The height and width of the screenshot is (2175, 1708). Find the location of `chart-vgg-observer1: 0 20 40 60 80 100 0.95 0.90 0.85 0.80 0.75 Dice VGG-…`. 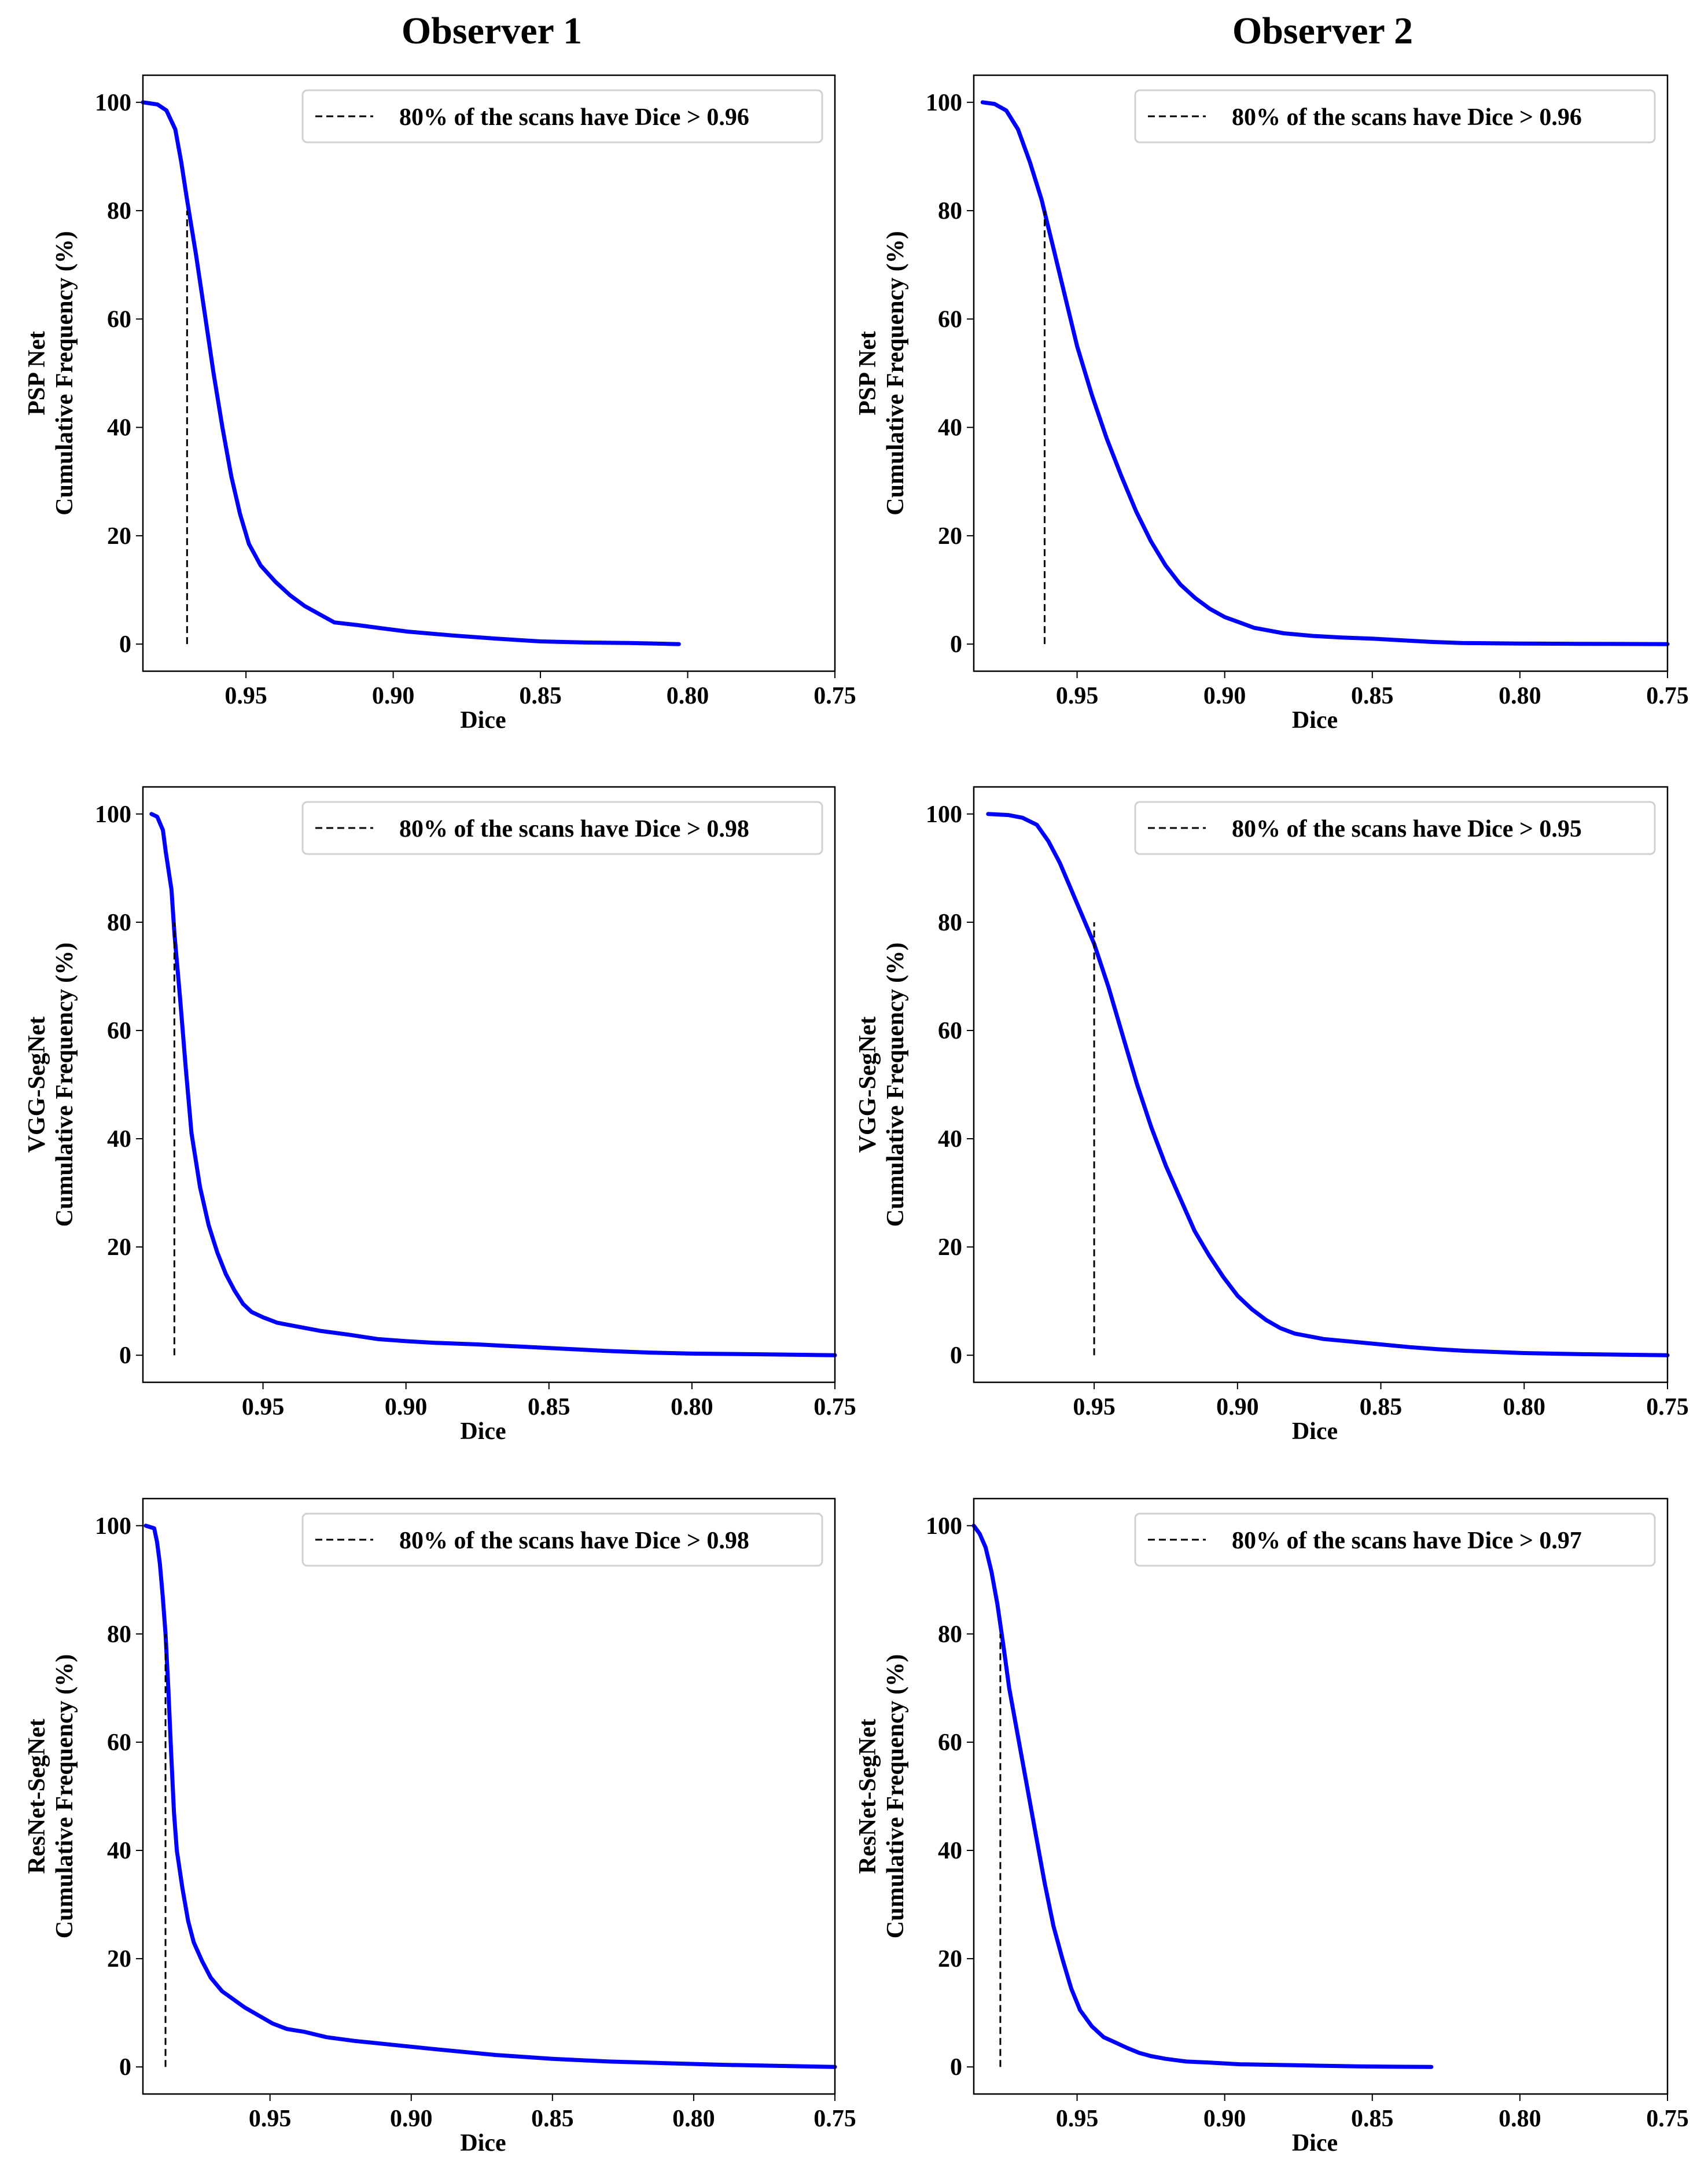

chart-vgg-observer1: 0 20 40 60 80 100 0.95 0.90 0.85 0.80 0.75 Dice VGG-… is located at coordinates (440, 1115).